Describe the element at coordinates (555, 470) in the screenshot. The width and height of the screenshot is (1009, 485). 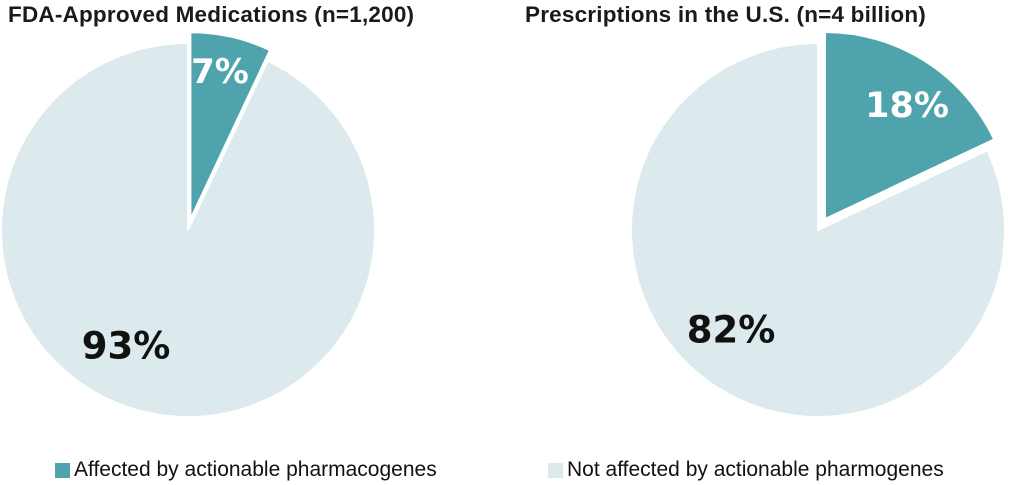
I see `legend-swatch-not-affected-icon` at that location.